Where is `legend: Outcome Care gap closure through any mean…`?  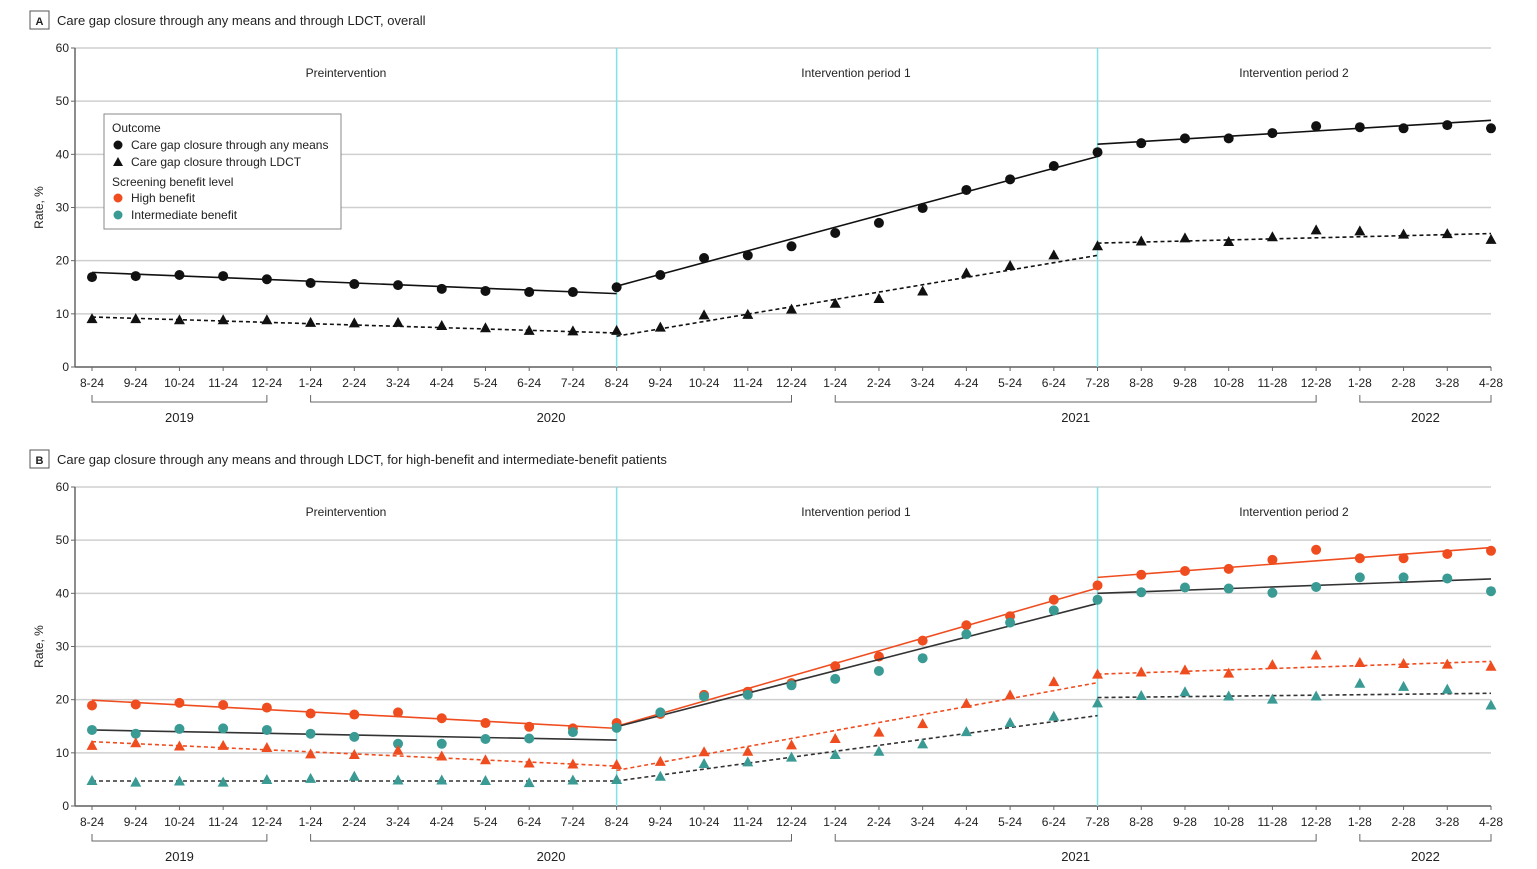 legend: Outcome Care gap closure through any mean… is located at coordinates (222, 171).